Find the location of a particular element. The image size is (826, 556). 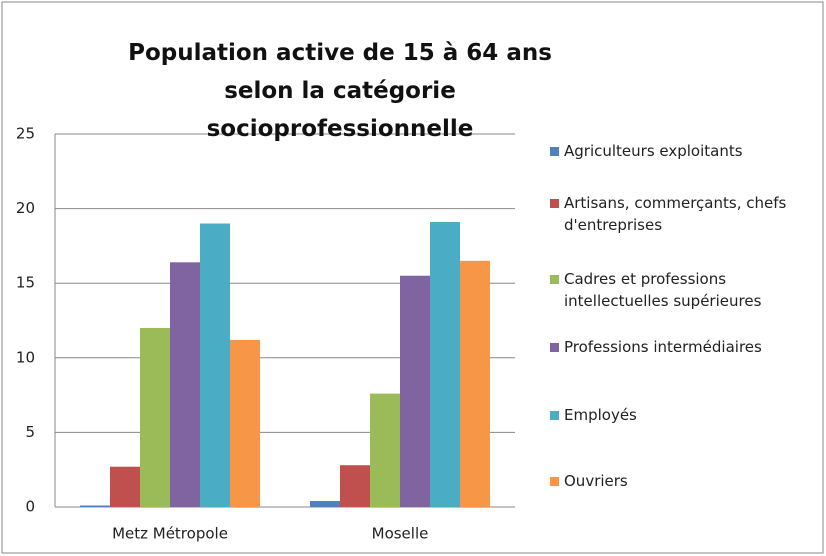

legend-label: Professions intermédiaires is located at coordinates (663, 347).